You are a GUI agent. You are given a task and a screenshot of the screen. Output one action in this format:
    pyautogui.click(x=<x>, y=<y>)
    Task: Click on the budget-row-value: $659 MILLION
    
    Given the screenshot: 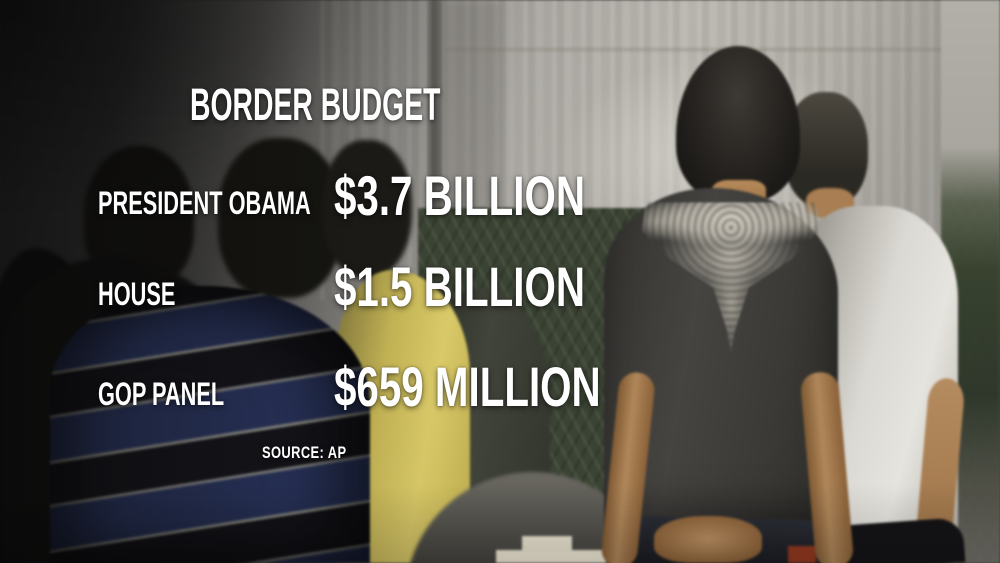 What is the action you would take?
    pyautogui.click(x=467, y=386)
    